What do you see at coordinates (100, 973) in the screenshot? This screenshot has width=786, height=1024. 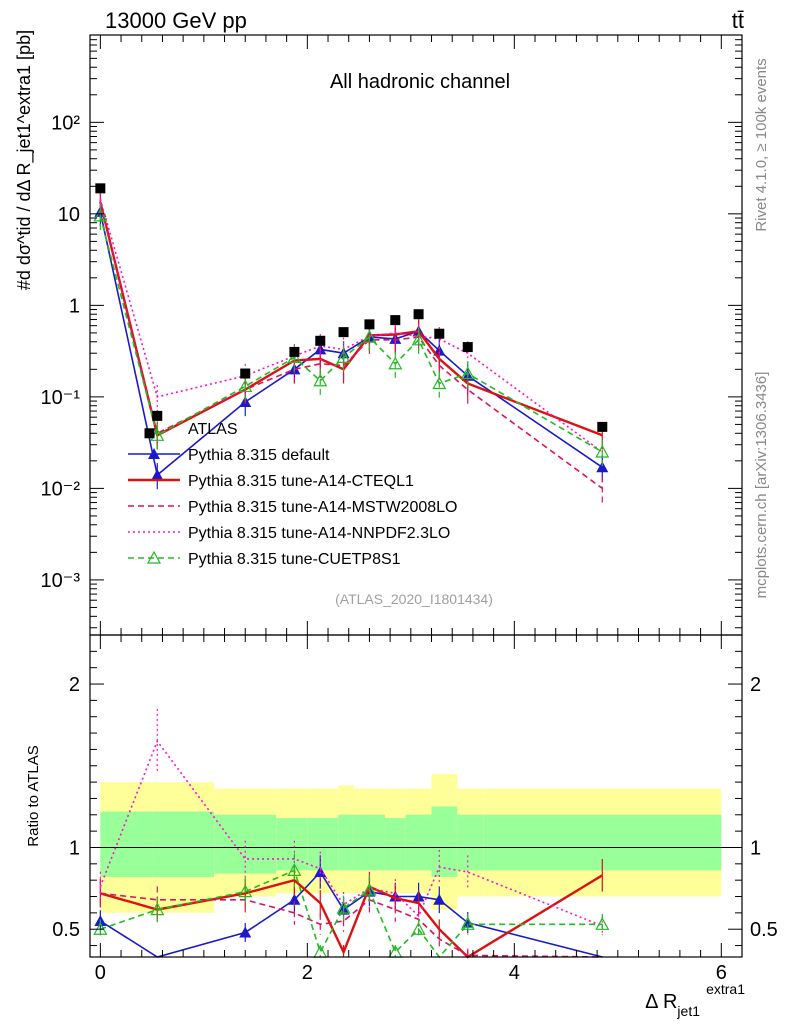 I see `x-tick-label: 0` at bounding box center [100, 973].